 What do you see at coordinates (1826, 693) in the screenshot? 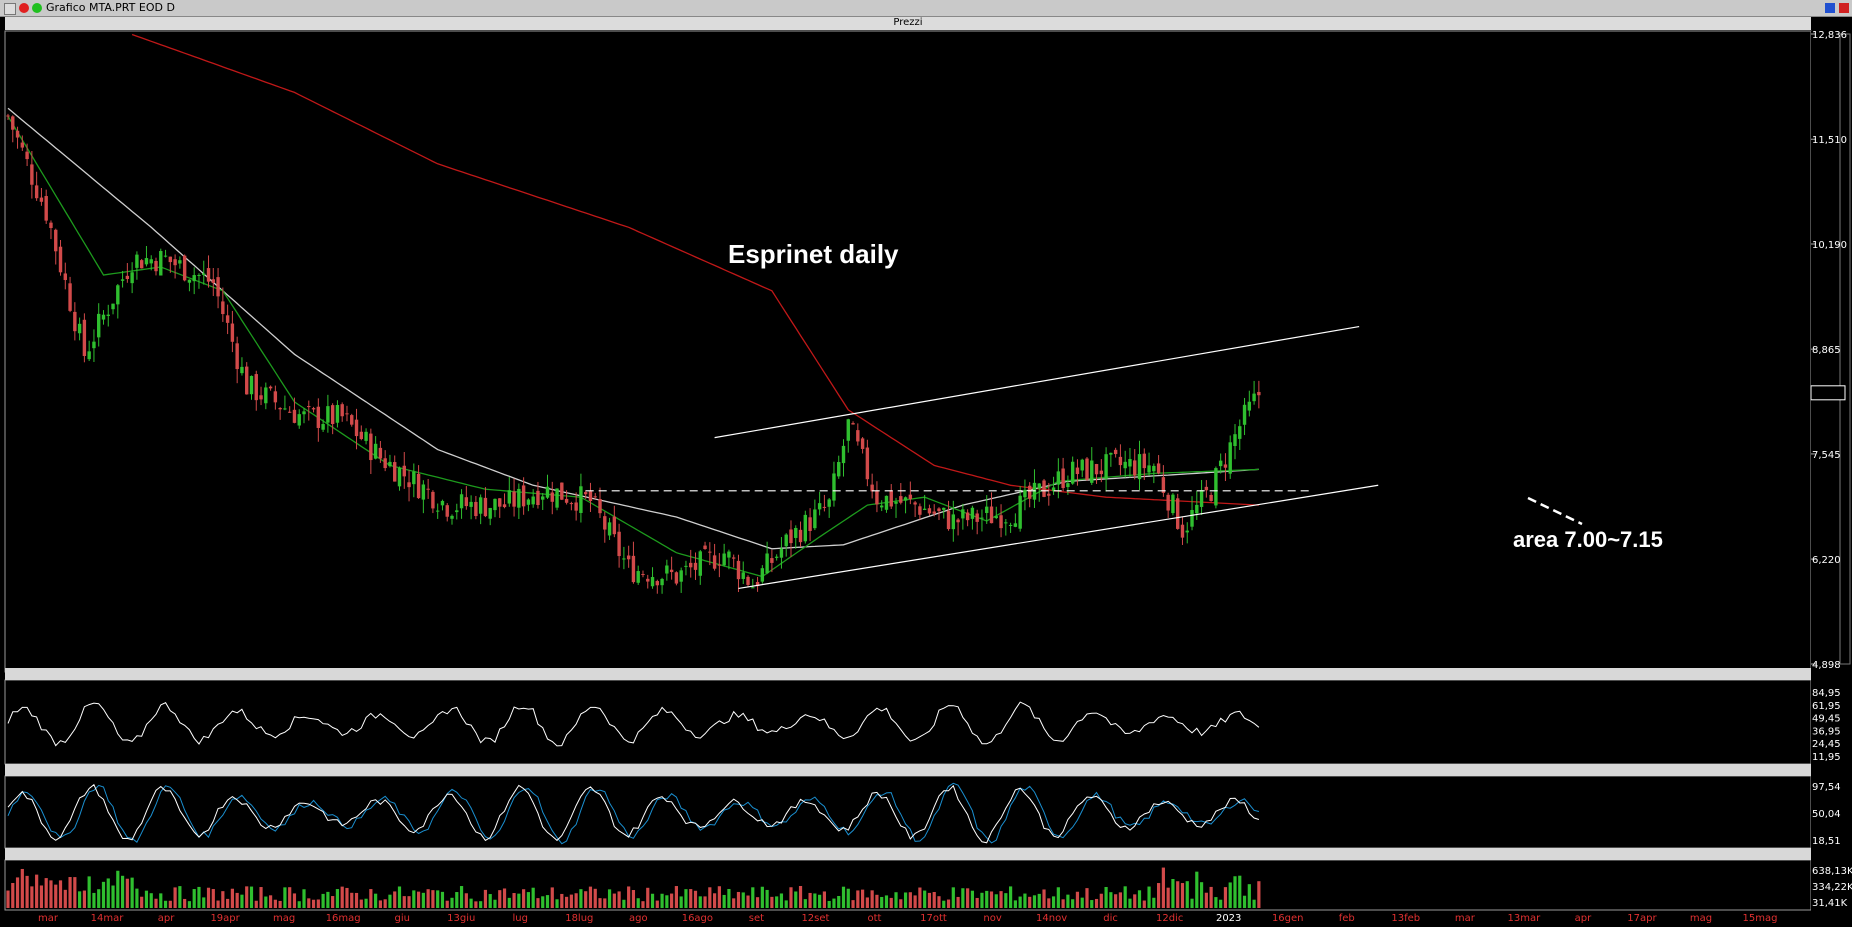
I see `rsi-tick-label: 84,95` at bounding box center [1826, 693].